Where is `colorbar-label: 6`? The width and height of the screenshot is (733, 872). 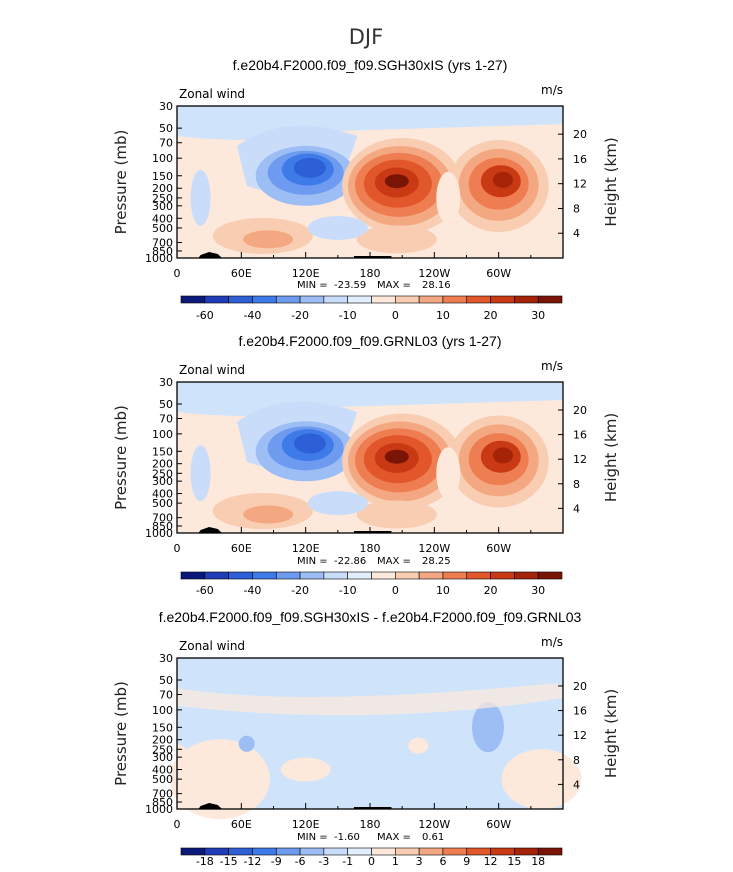 colorbar-label: 6 is located at coordinates (442, 861).